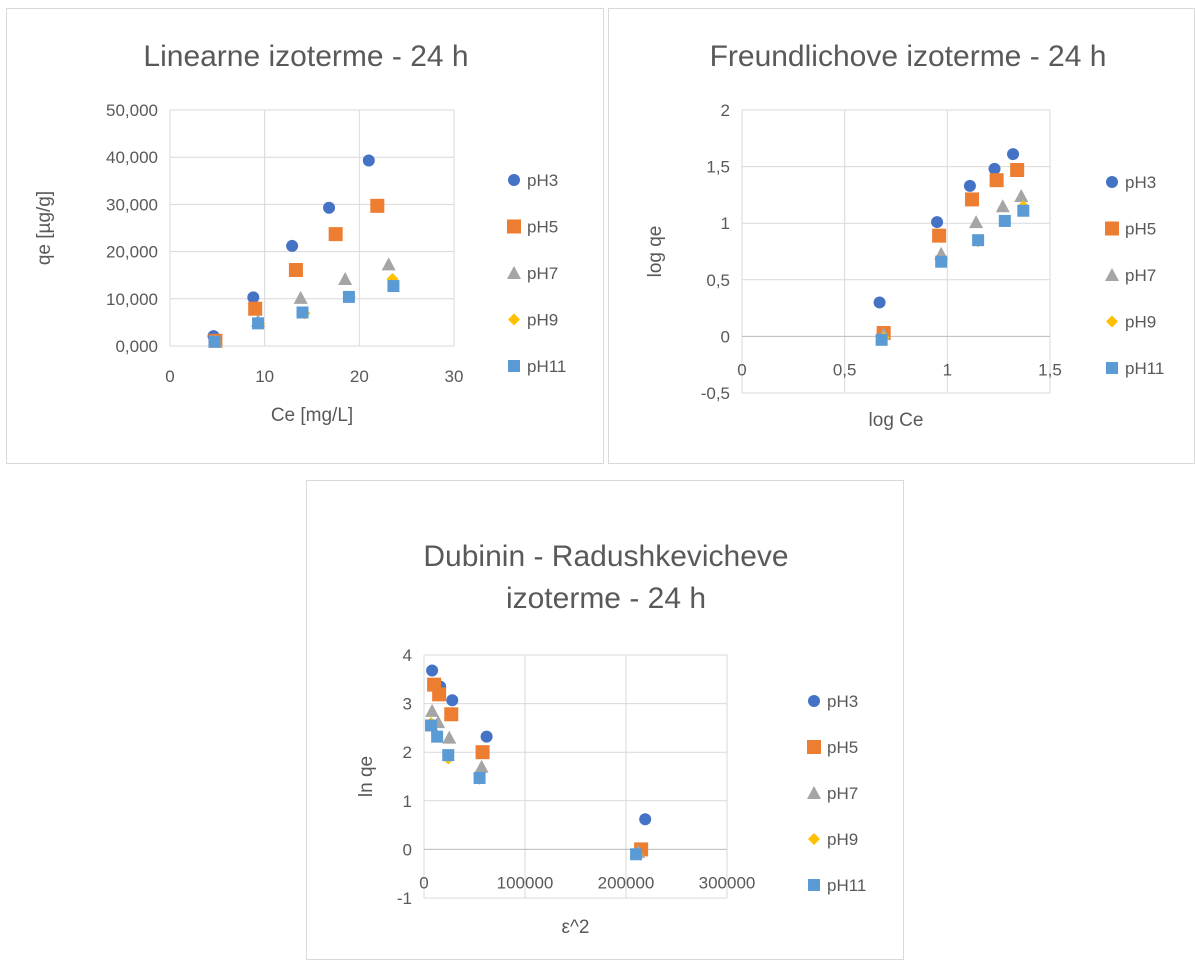 This screenshot has height=961, width=1195. I want to click on x-tick-label: 200000, so click(626, 882).